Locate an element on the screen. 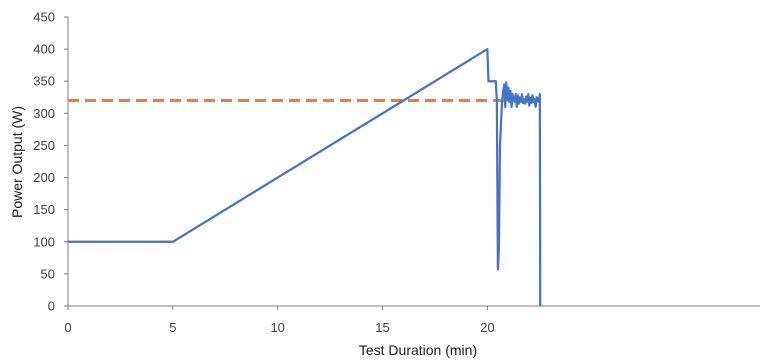 This screenshot has width=760, height=360. x-tick-label: 5 is located at coordinates (172, 327).